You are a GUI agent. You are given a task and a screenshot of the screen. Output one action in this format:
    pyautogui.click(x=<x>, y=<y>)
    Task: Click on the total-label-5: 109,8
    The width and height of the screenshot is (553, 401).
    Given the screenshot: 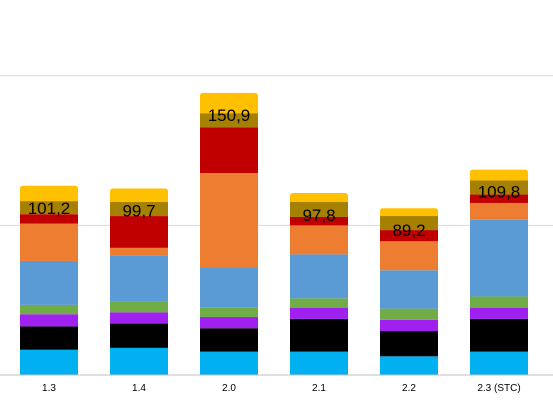 What is the action you would take?
    pyautogui.click(x=499, y=192)
    